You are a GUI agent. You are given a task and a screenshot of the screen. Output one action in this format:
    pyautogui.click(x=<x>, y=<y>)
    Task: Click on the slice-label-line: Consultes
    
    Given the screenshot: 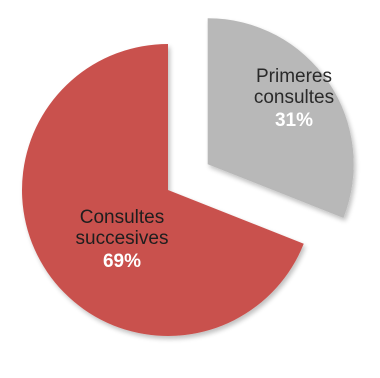 What is the action you would take?
    pyautogui.click(x=122, y=217)
    